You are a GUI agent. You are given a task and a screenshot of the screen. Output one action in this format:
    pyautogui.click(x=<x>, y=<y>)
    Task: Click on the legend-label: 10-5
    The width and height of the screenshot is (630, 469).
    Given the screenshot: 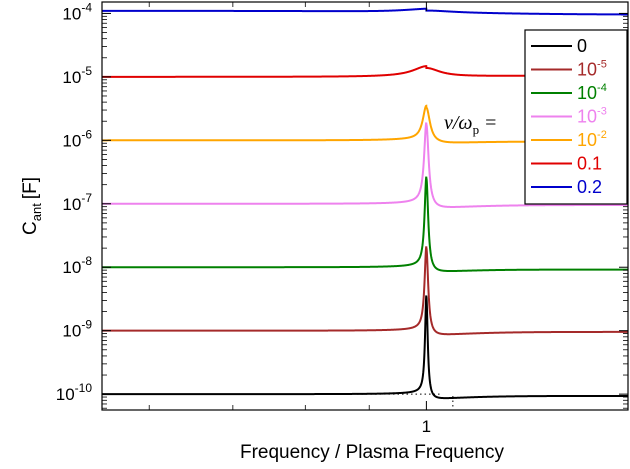 What is the action you would take?
    pyautogui.click(x=592, y=69)
    